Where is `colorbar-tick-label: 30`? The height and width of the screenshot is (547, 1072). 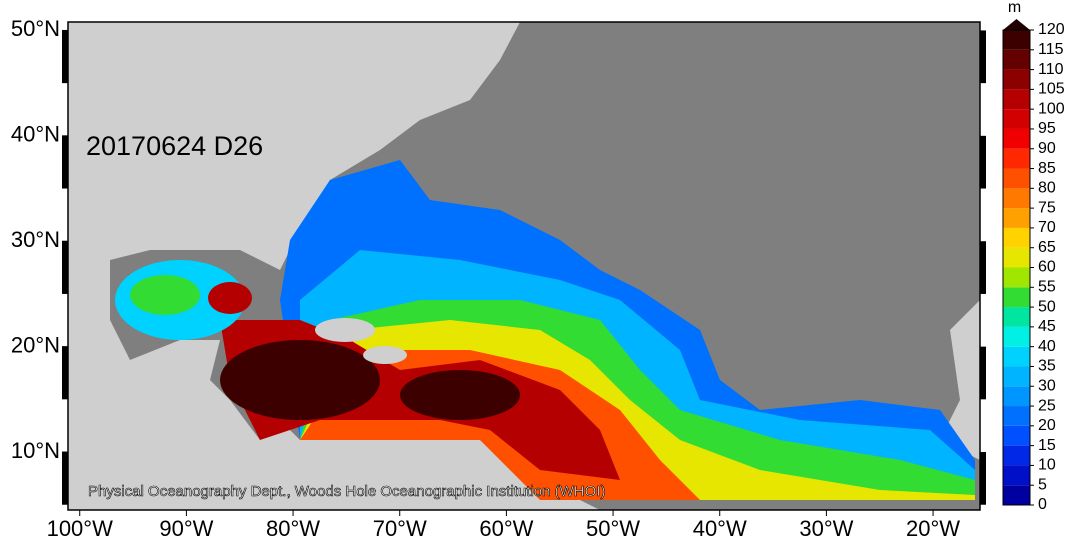 colorbar-tick-label: 30 is located at coordinates (1047, 385).